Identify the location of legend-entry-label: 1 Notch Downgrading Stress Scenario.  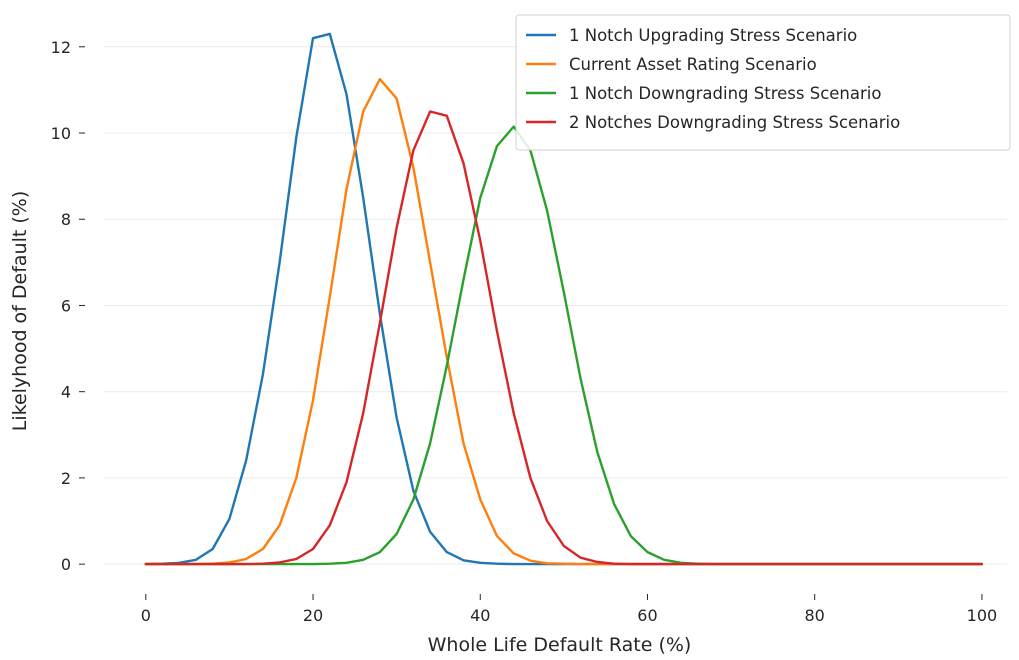
(725, 93).